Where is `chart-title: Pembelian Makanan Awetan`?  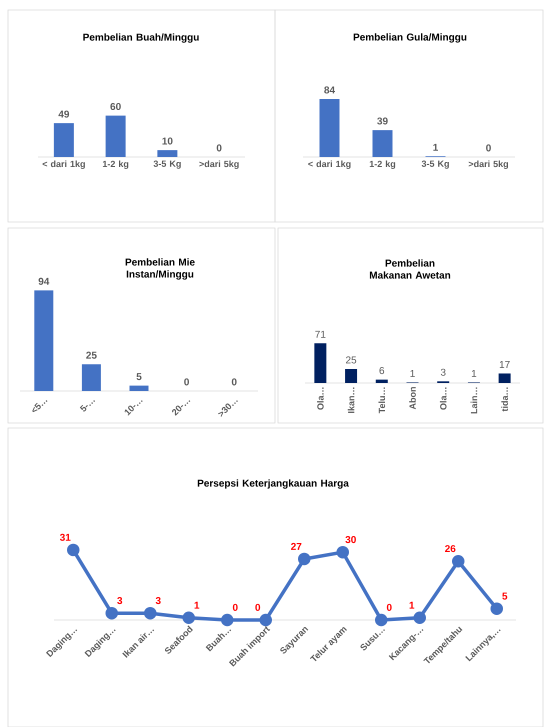 chart-title: Pembelian Makanan Awetan is located at coordinates (410, 269).